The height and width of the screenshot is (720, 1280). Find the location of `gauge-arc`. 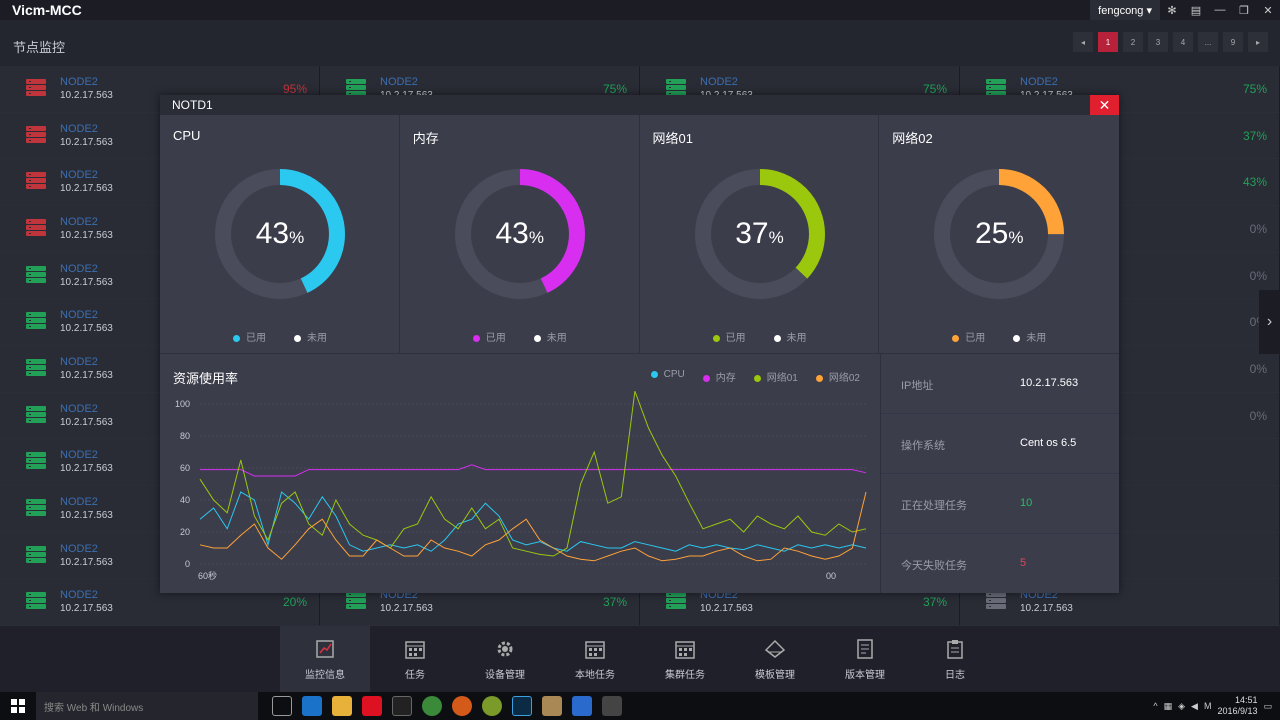

gauge-arc is located at coordinates (759, 234).